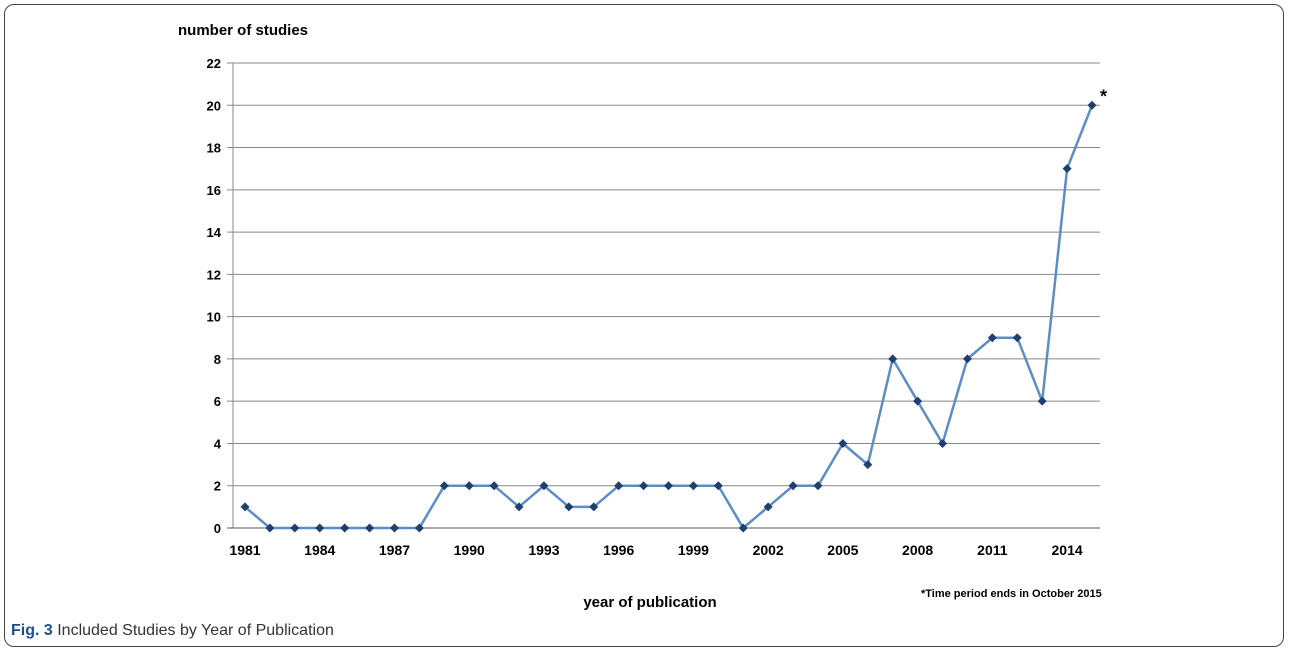  What do you see at coordinates (693, 550) in the screenshot?
I see `x-tick-label: 1999` at bounding box center [693, 550].